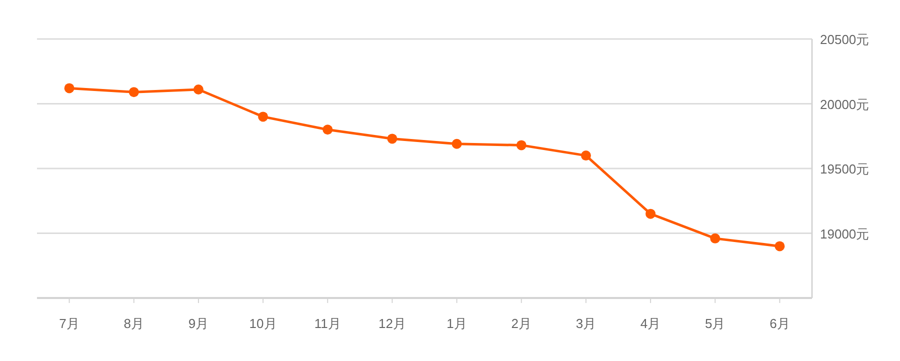 This screenshot has height=361, width=900. I want to click on x-tick-label: 4月, so click(650, 323).